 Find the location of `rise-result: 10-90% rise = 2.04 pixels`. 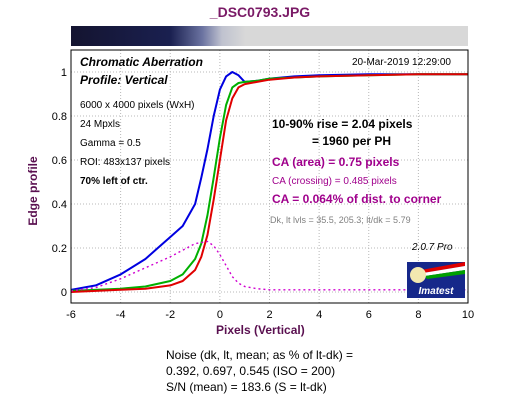

rise-result: 10-90% rise = 2.04 pixels is located at coordinates (342, 124).